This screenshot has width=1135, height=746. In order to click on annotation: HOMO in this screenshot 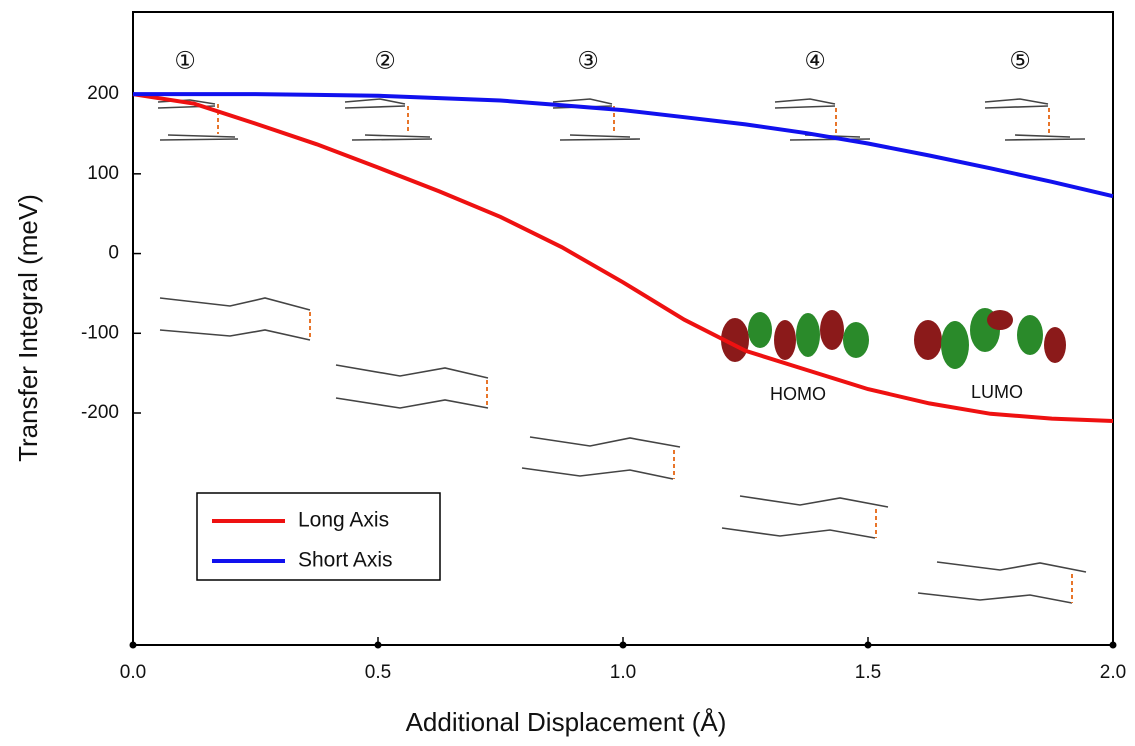, I will do `click(798, 394)`.